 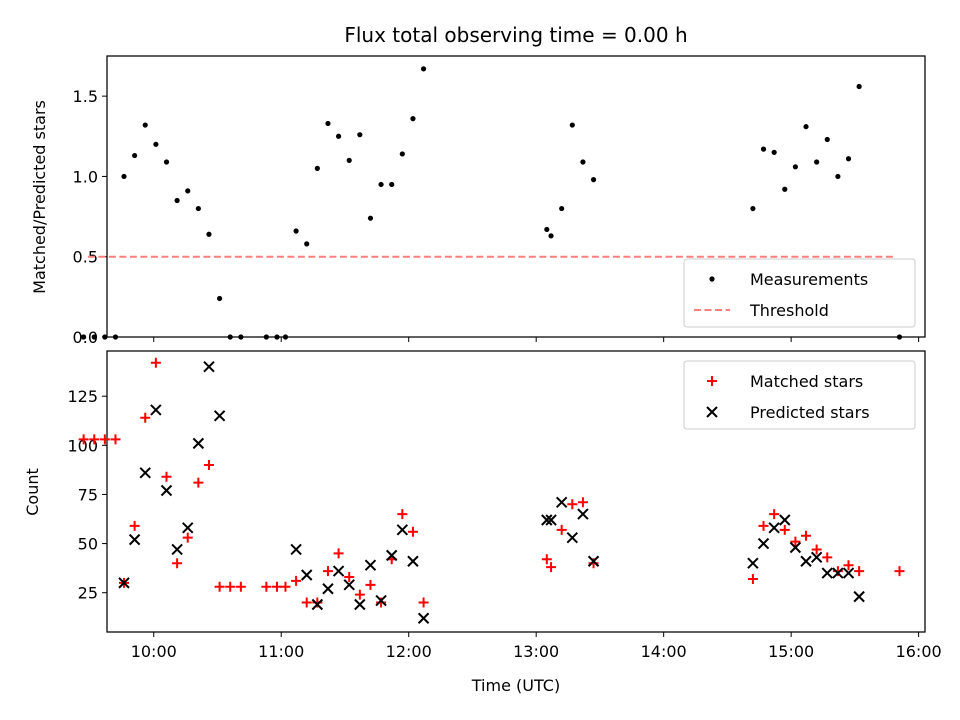 I want to click on x-tick-label: 11:00, so click(x=281, y=651).